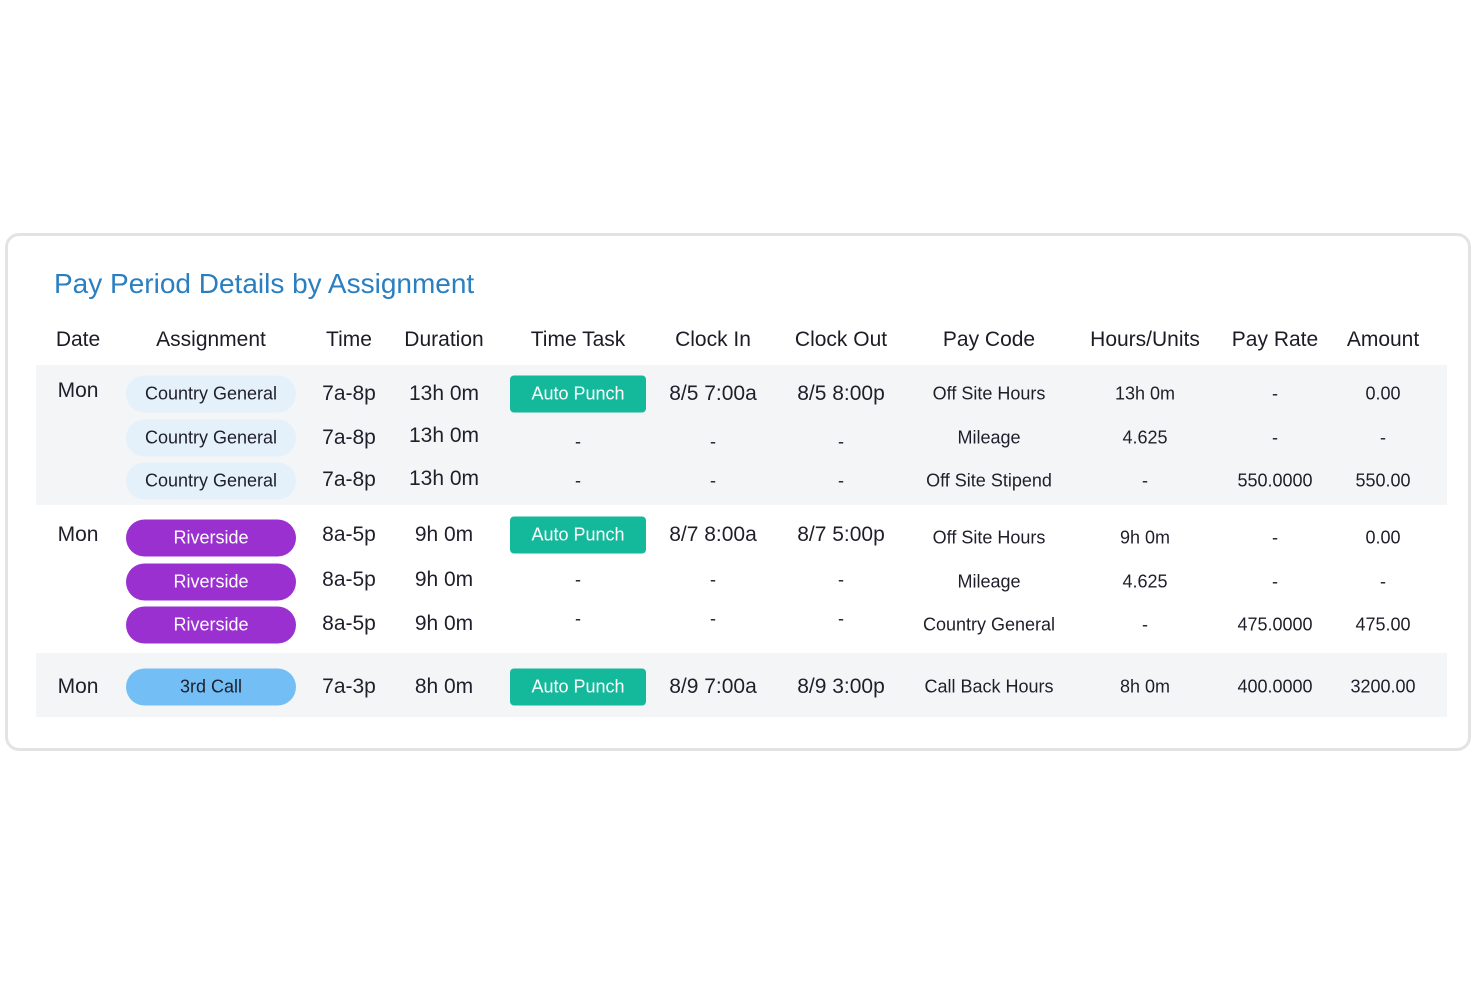 This screenshot has height=987, width=1480. Describe the element at coordinates (989, 480) in the screenshot. I see `row-pay-code: Off Site Stipend` at that location.